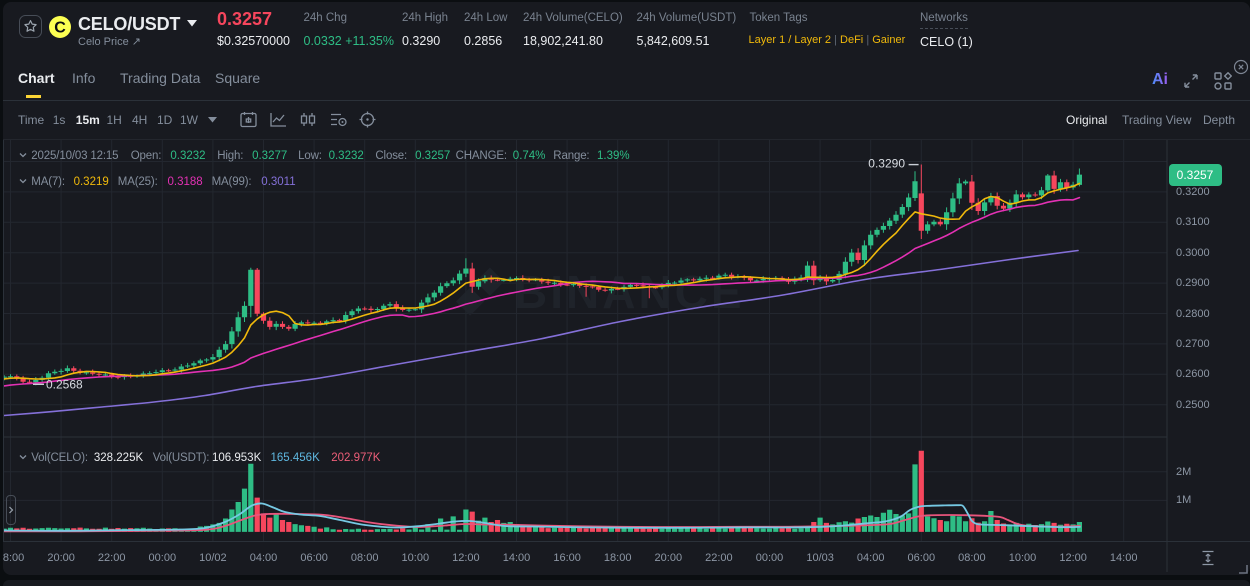  Describe the element at coordinates (629, 292) in the screenshot. I see `svg-text: BINANCE` at that location.